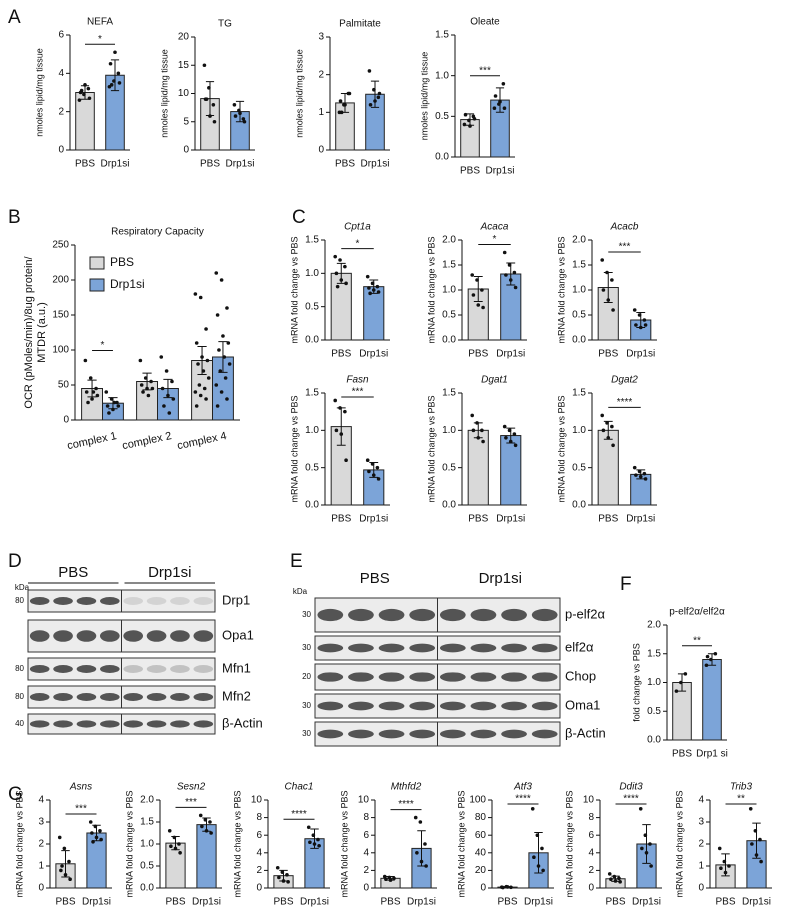 The image size is (787, 916). I want to click on significance-label: *, so click(495, 239).